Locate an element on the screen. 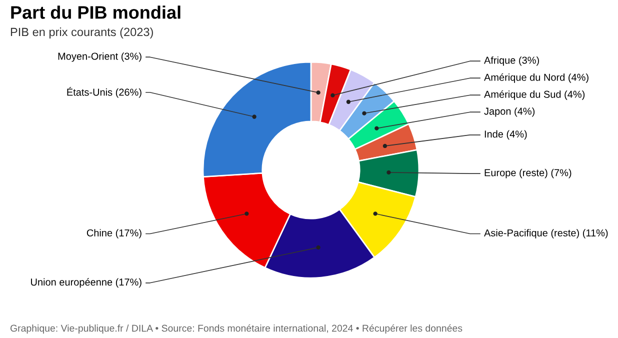  text: Graphique: Vie-publique.fr / DILA • Source: Fonds monétaire international, 2024 • Récupérer les données is located at coordinates (236, 329).